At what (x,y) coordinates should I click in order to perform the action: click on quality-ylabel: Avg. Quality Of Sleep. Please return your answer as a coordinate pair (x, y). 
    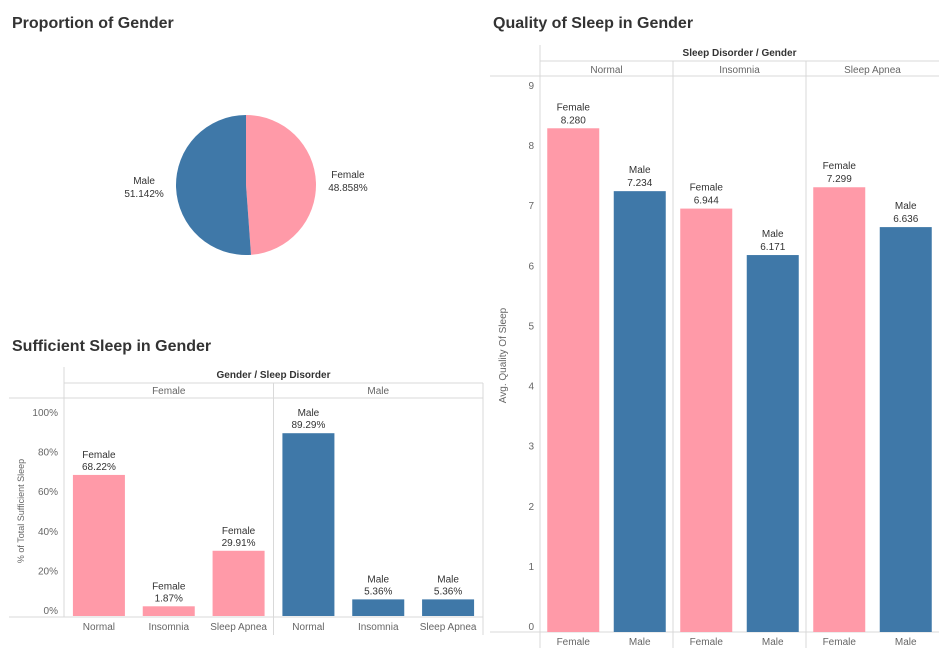
    Looking at the image, I should click on (503, 355).